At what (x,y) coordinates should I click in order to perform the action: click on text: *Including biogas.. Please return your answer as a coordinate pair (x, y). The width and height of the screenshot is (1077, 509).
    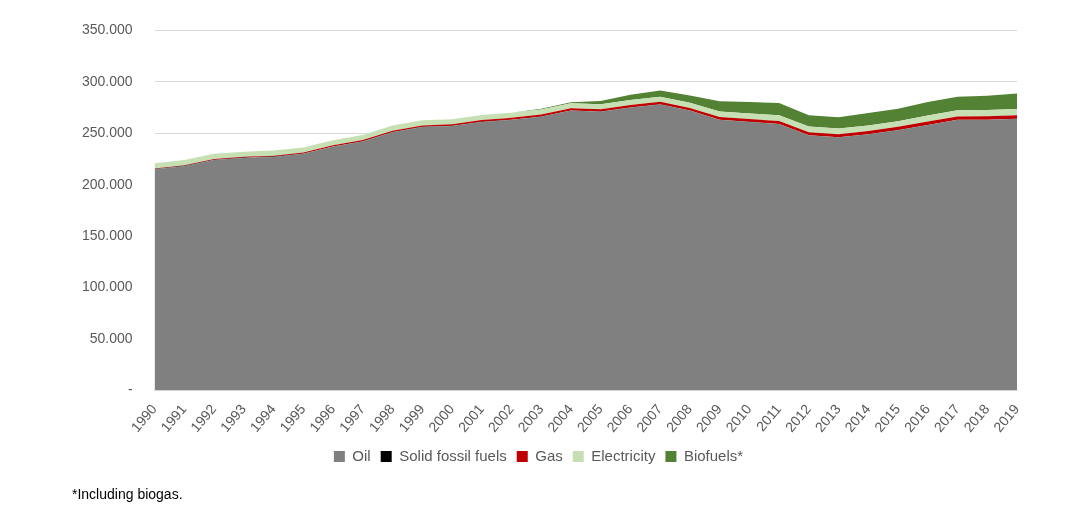
    Looking at the image, I should click on (127, 494).